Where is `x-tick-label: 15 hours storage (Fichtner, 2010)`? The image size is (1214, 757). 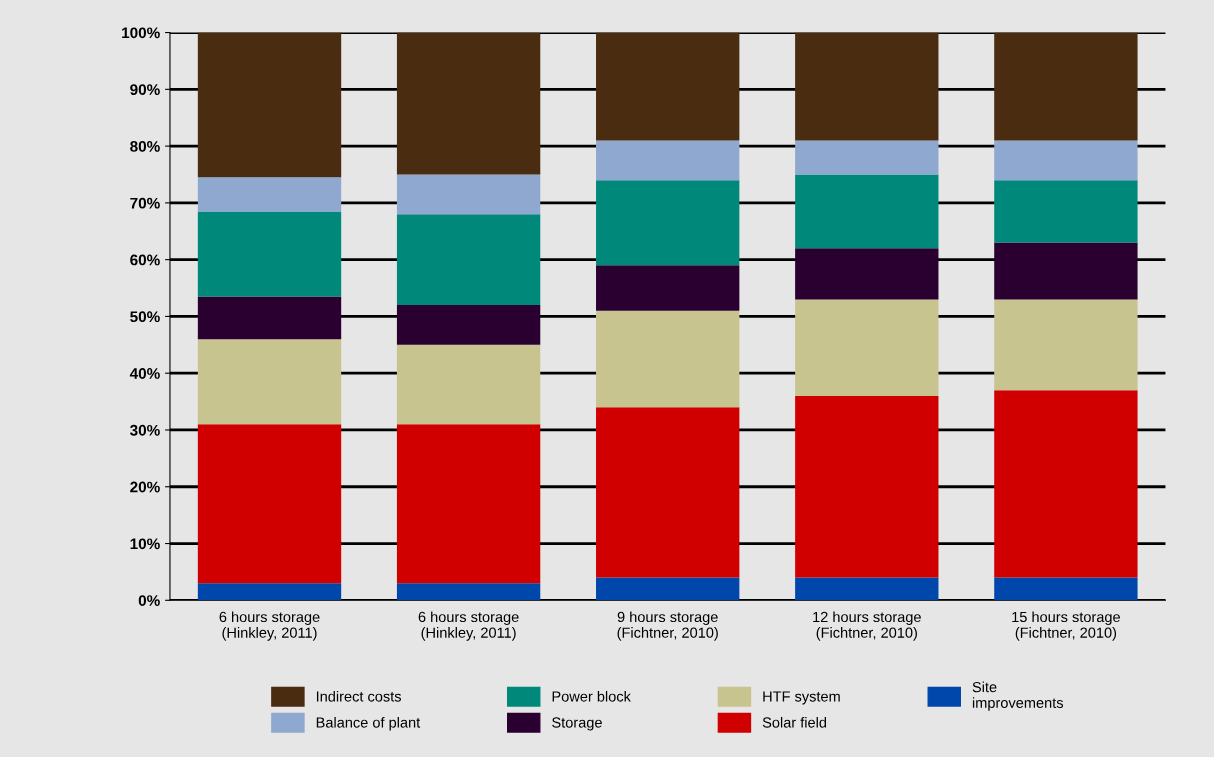 x-tick-label: 15 hours storage (Fichtner, 2010) is located at coordinates (1066, 626).